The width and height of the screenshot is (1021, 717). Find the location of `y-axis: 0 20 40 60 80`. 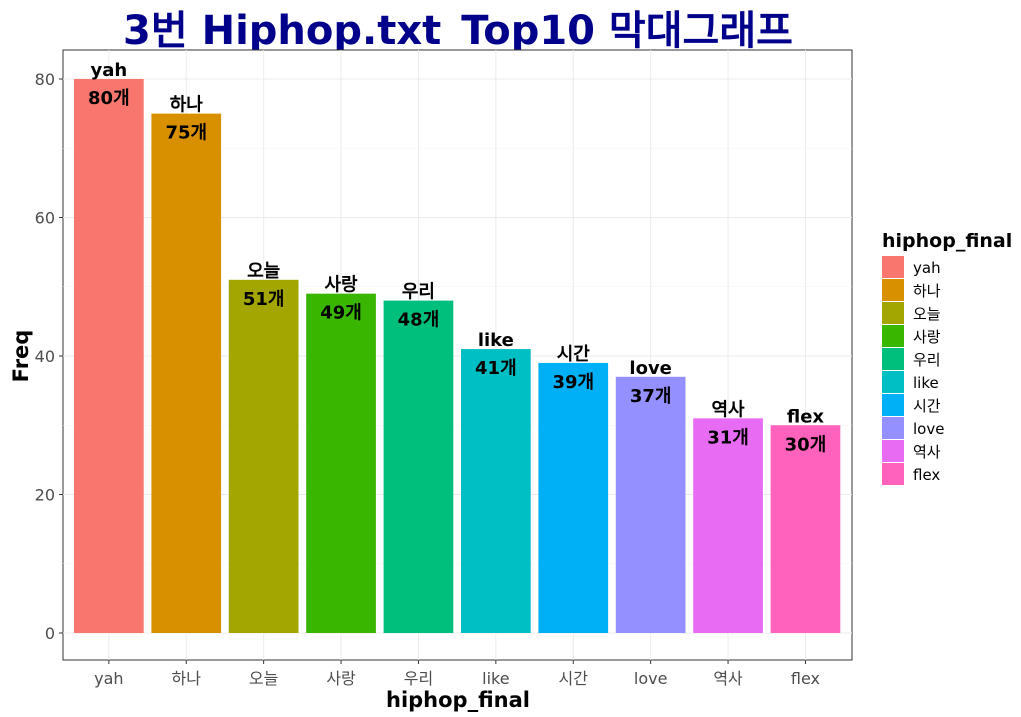

y-axis: 0 20 40 60 80 is located at coordinates (49, 356).